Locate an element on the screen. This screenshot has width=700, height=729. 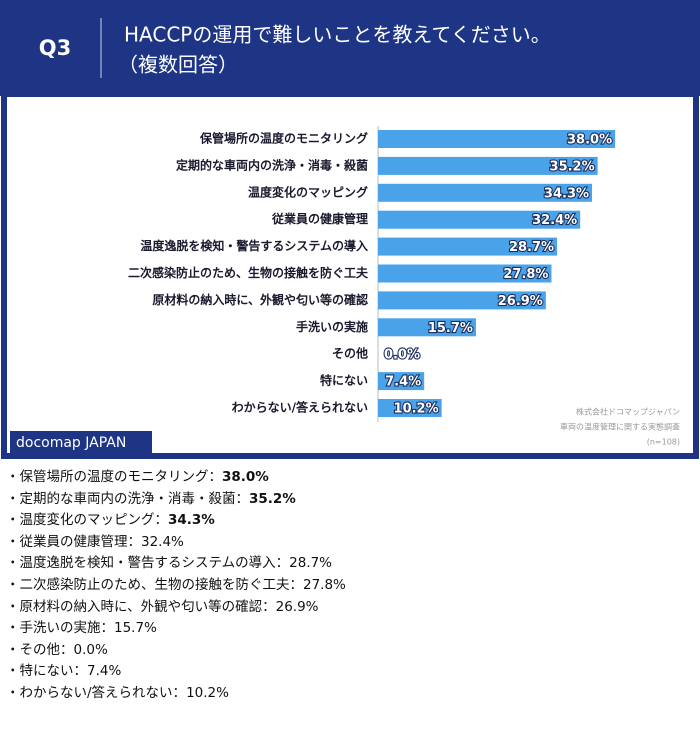
value-label: 15.7% is located at coordinates (450, 328).